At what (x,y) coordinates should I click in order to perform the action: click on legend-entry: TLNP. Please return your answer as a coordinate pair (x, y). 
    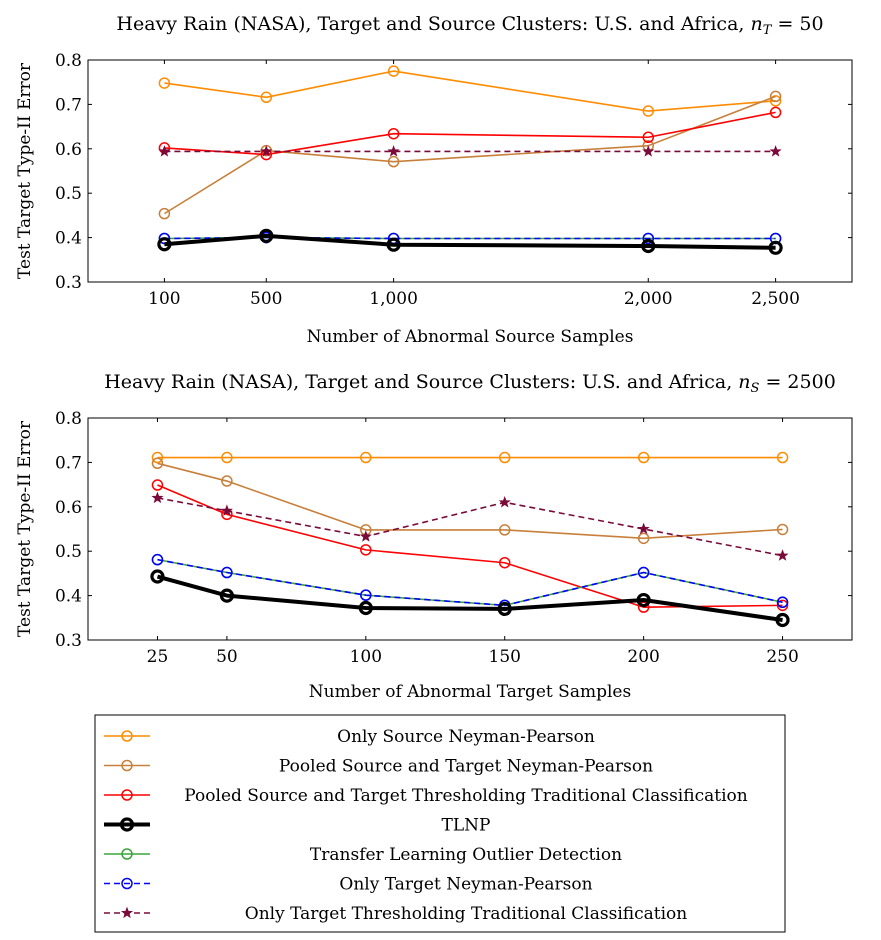
    Looking at the image, I should click on (297, 826).